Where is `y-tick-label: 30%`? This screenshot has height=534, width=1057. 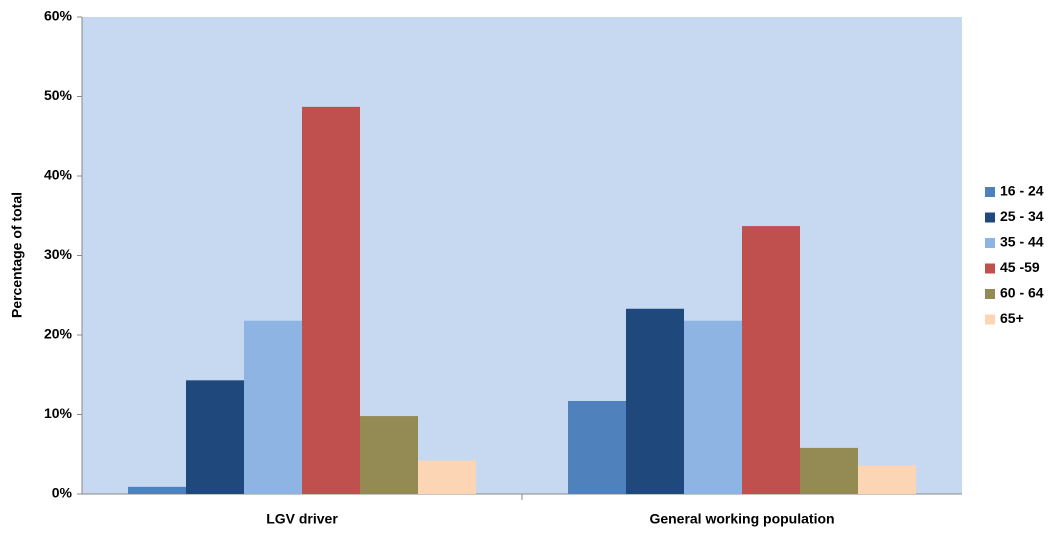
y-tick-label: 30% is located at coordinates (58, 254).